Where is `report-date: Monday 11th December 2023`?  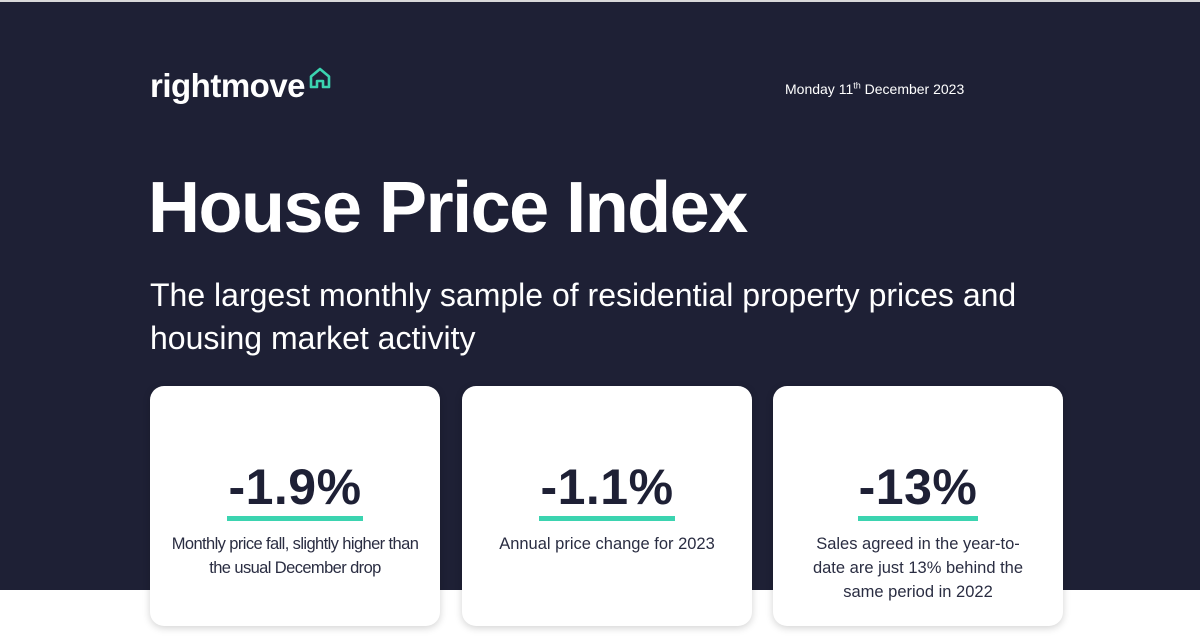 report-date: Monday 11th December 2023 is located at coordinates (874, 89).